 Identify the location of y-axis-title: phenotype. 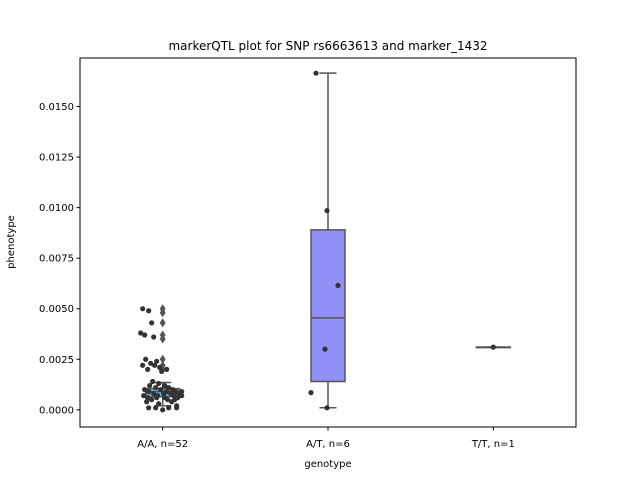
(11, 242).